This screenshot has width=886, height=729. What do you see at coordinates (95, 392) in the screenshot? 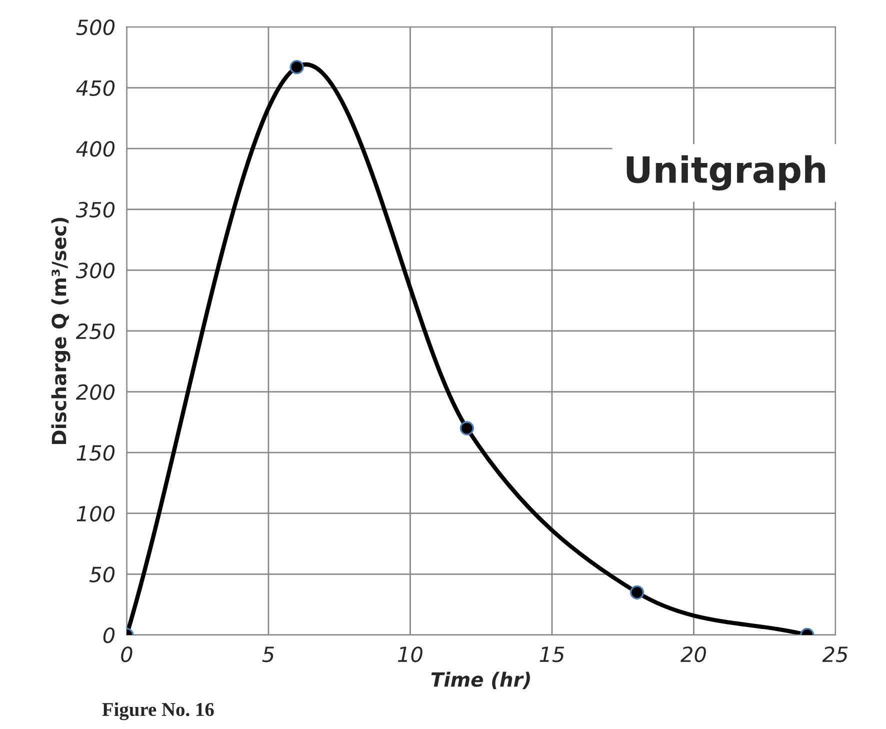
I see `y-tick-label: 200` at bounding box center [95, 392].